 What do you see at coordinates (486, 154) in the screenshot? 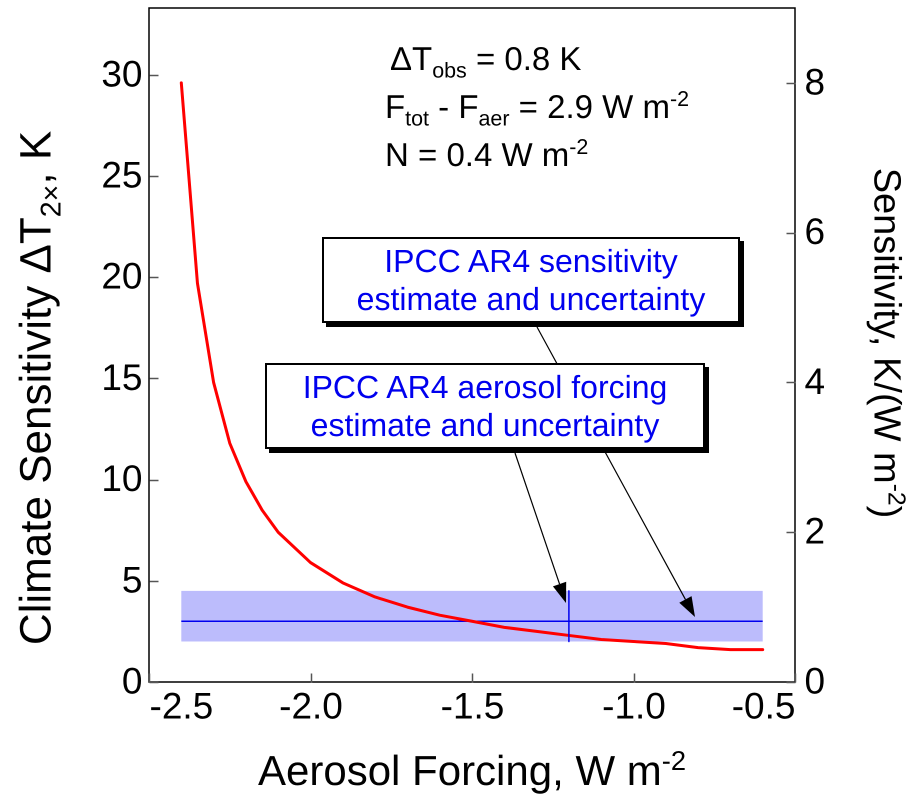
I see `annotation: N = 0.4 W m$^{-2}$` at bounding box center [486, 154].